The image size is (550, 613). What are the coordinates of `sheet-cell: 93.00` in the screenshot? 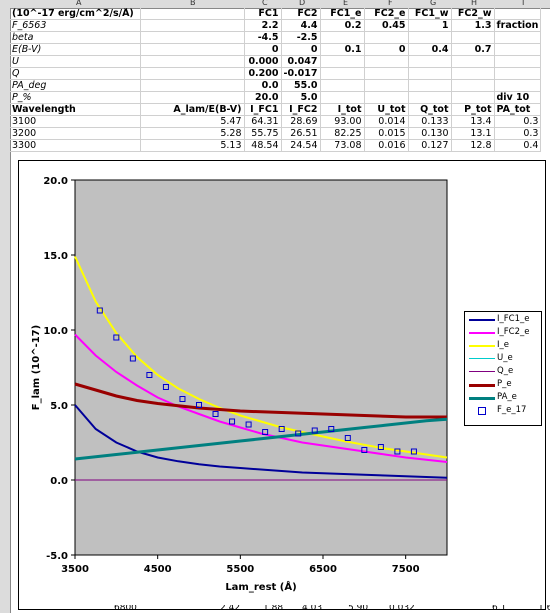 It's located at (342, 121).